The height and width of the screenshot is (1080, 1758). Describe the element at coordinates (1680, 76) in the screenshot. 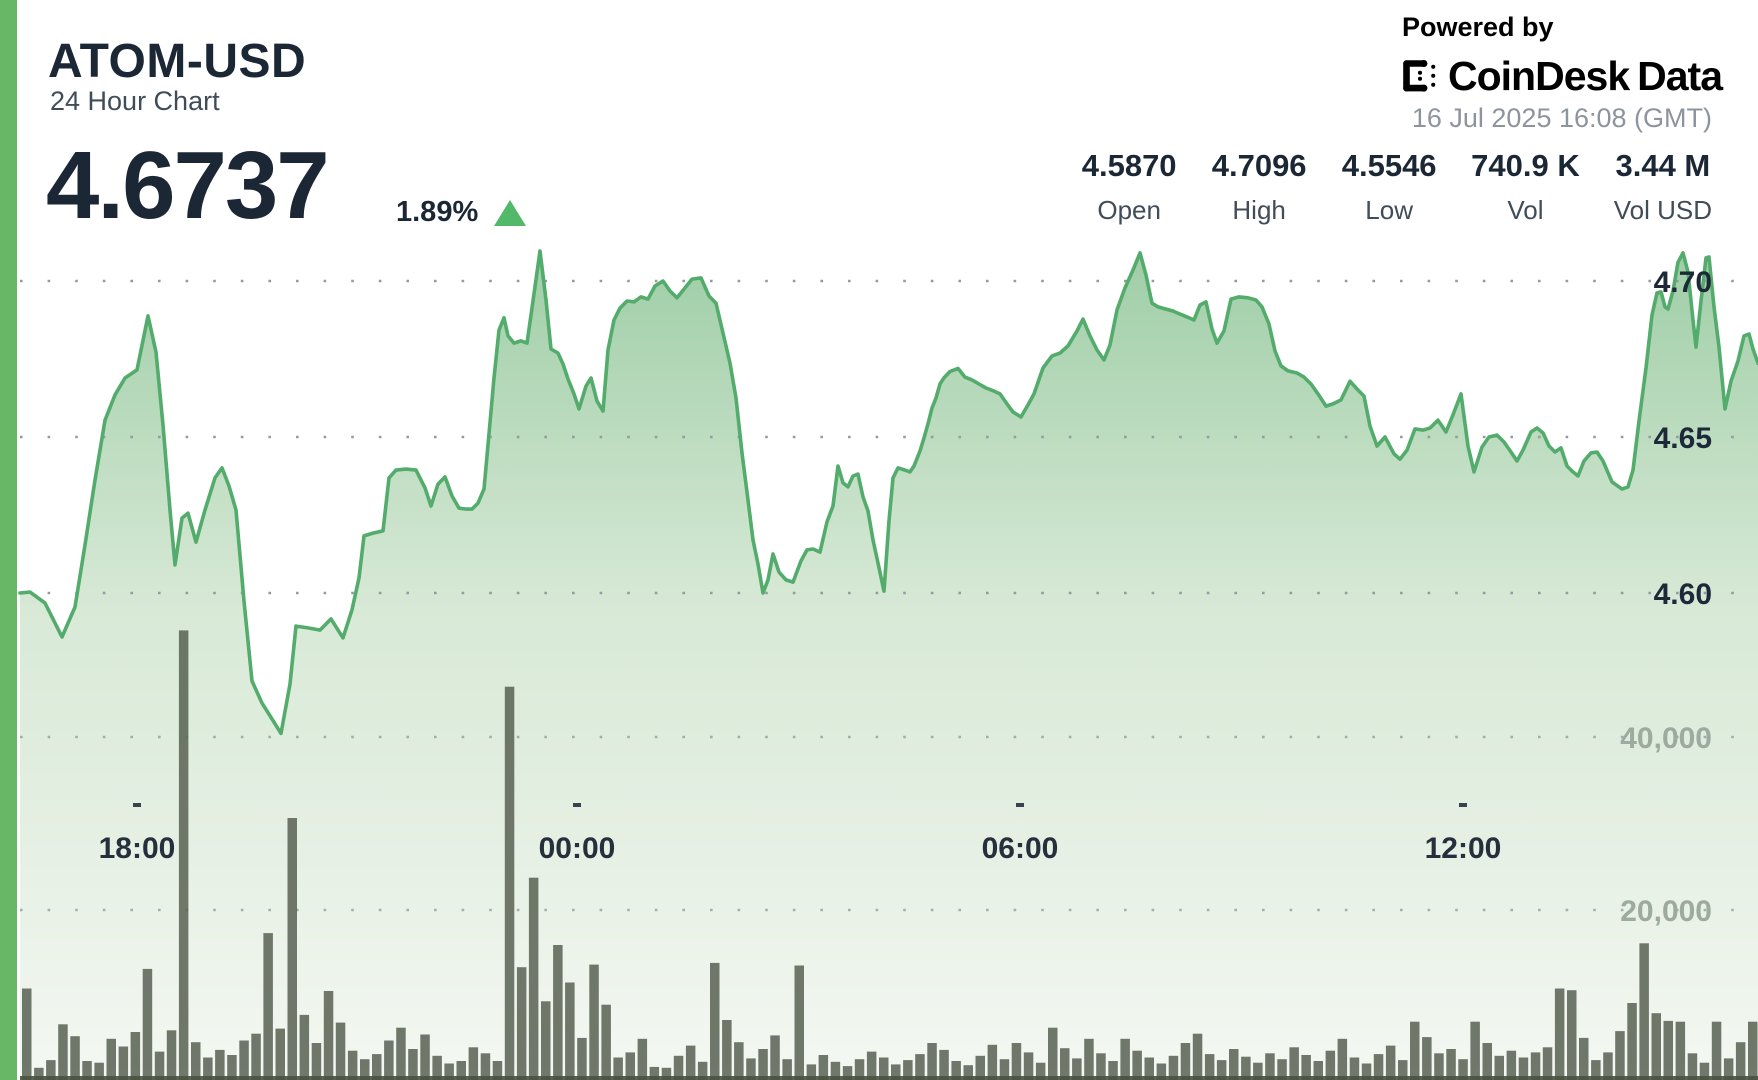

I see `logo-word-data: Data` at that location.